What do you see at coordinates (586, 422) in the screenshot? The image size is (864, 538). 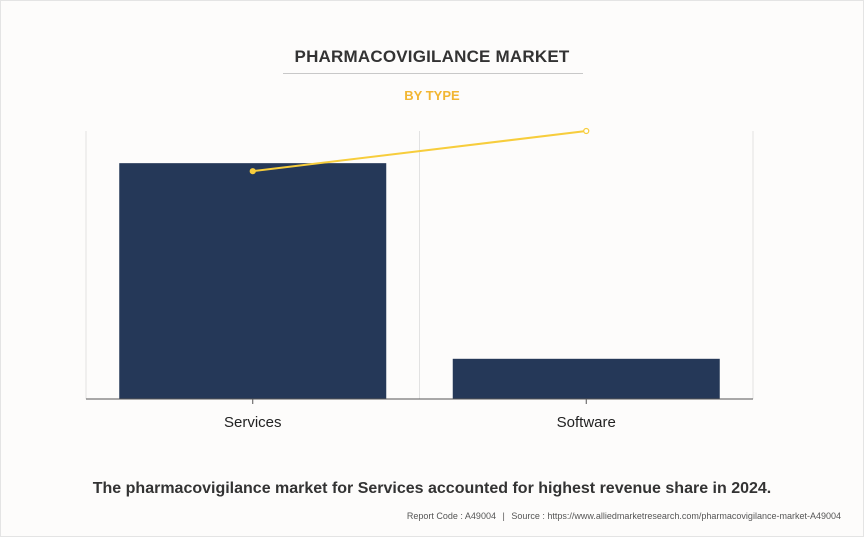 I see `x-tick-label-software: Software` at bounding box center [586, 422].